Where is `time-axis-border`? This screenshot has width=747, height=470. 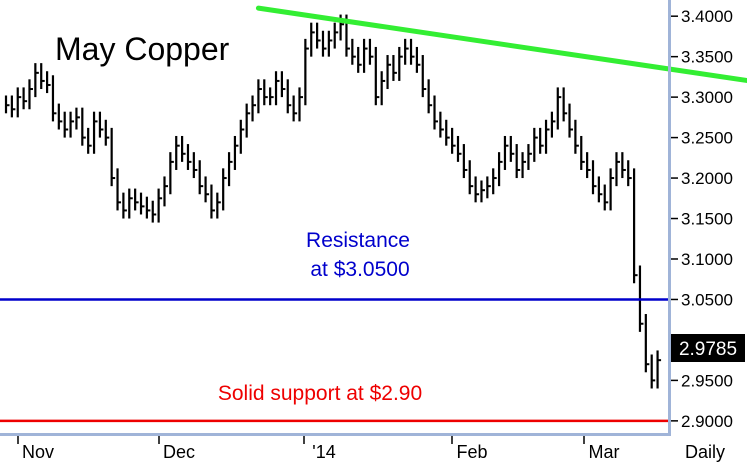 time-axis-border is located at coordinates (335, 434).